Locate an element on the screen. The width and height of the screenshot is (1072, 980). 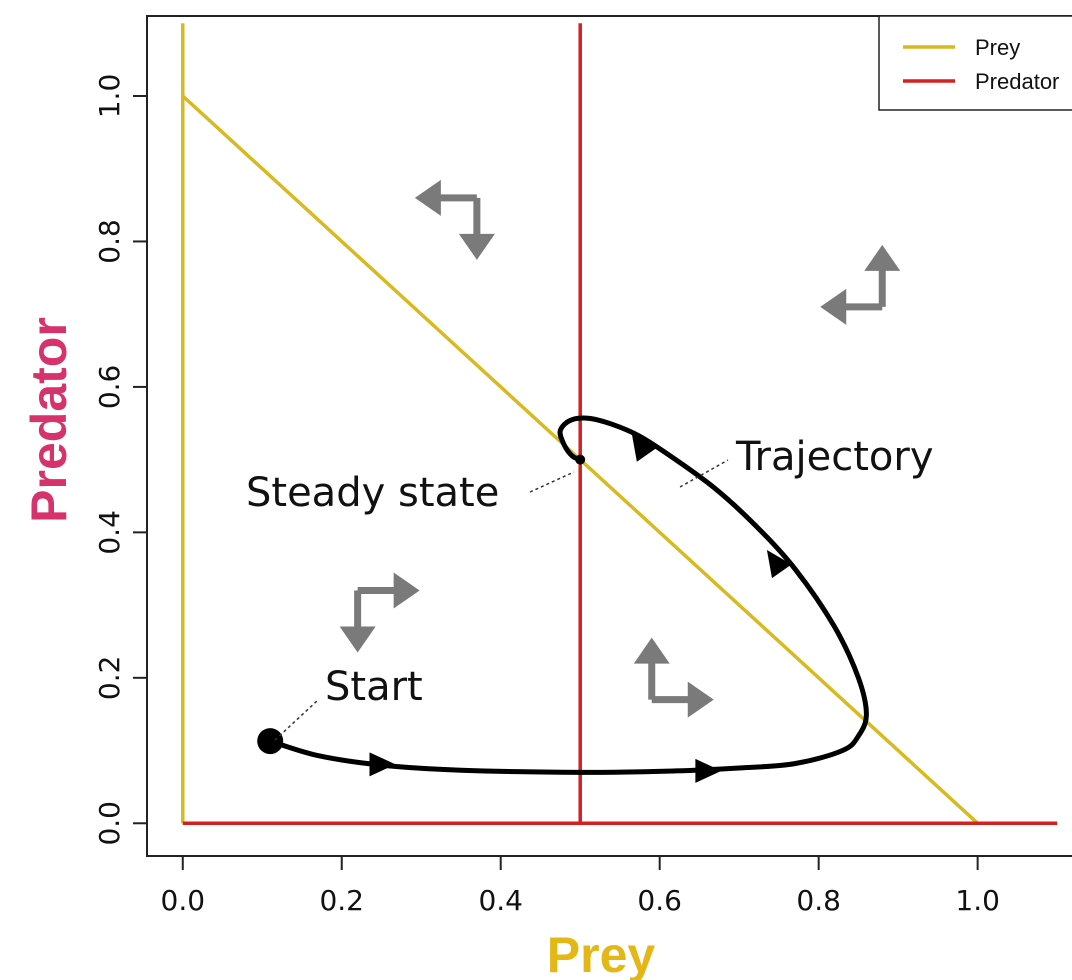
y-tick-label: 0.2 is located at coordinates (109, 678).